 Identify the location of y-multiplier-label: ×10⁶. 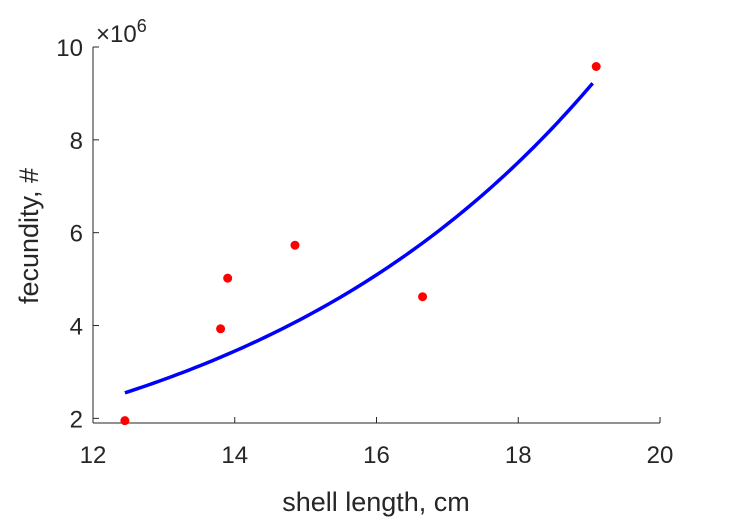
(121, 32).